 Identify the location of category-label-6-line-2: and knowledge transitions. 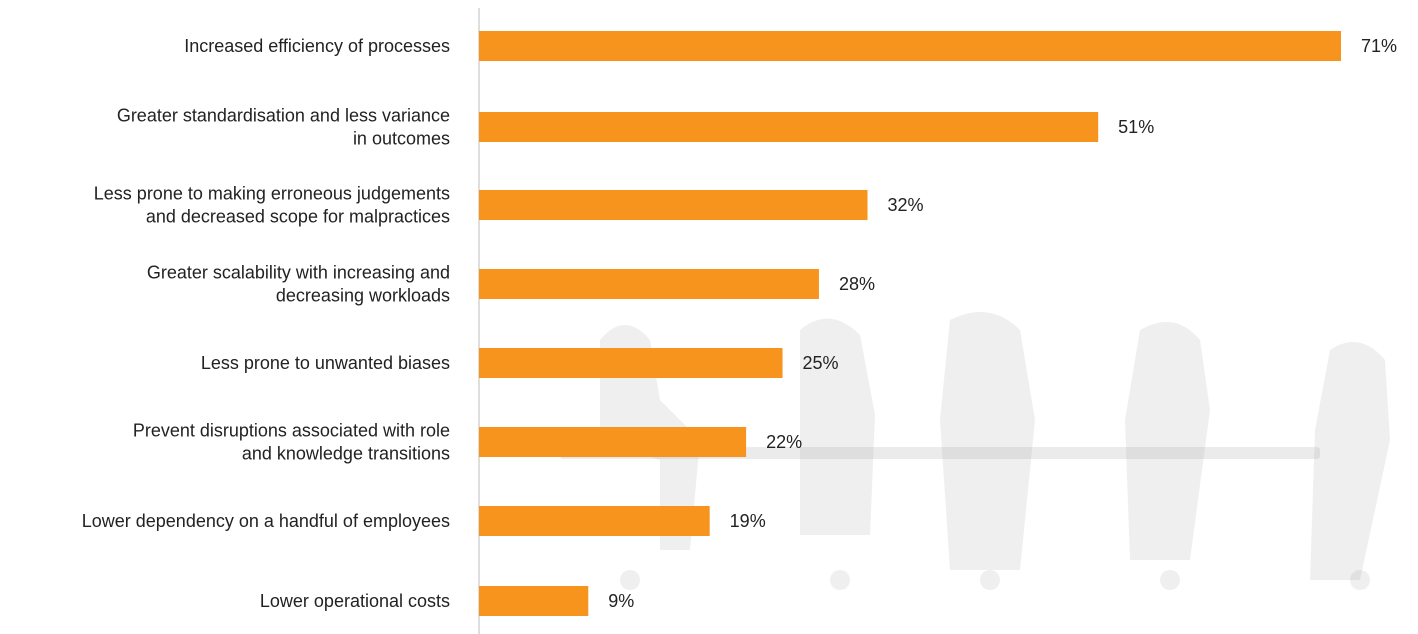
(346, 454).